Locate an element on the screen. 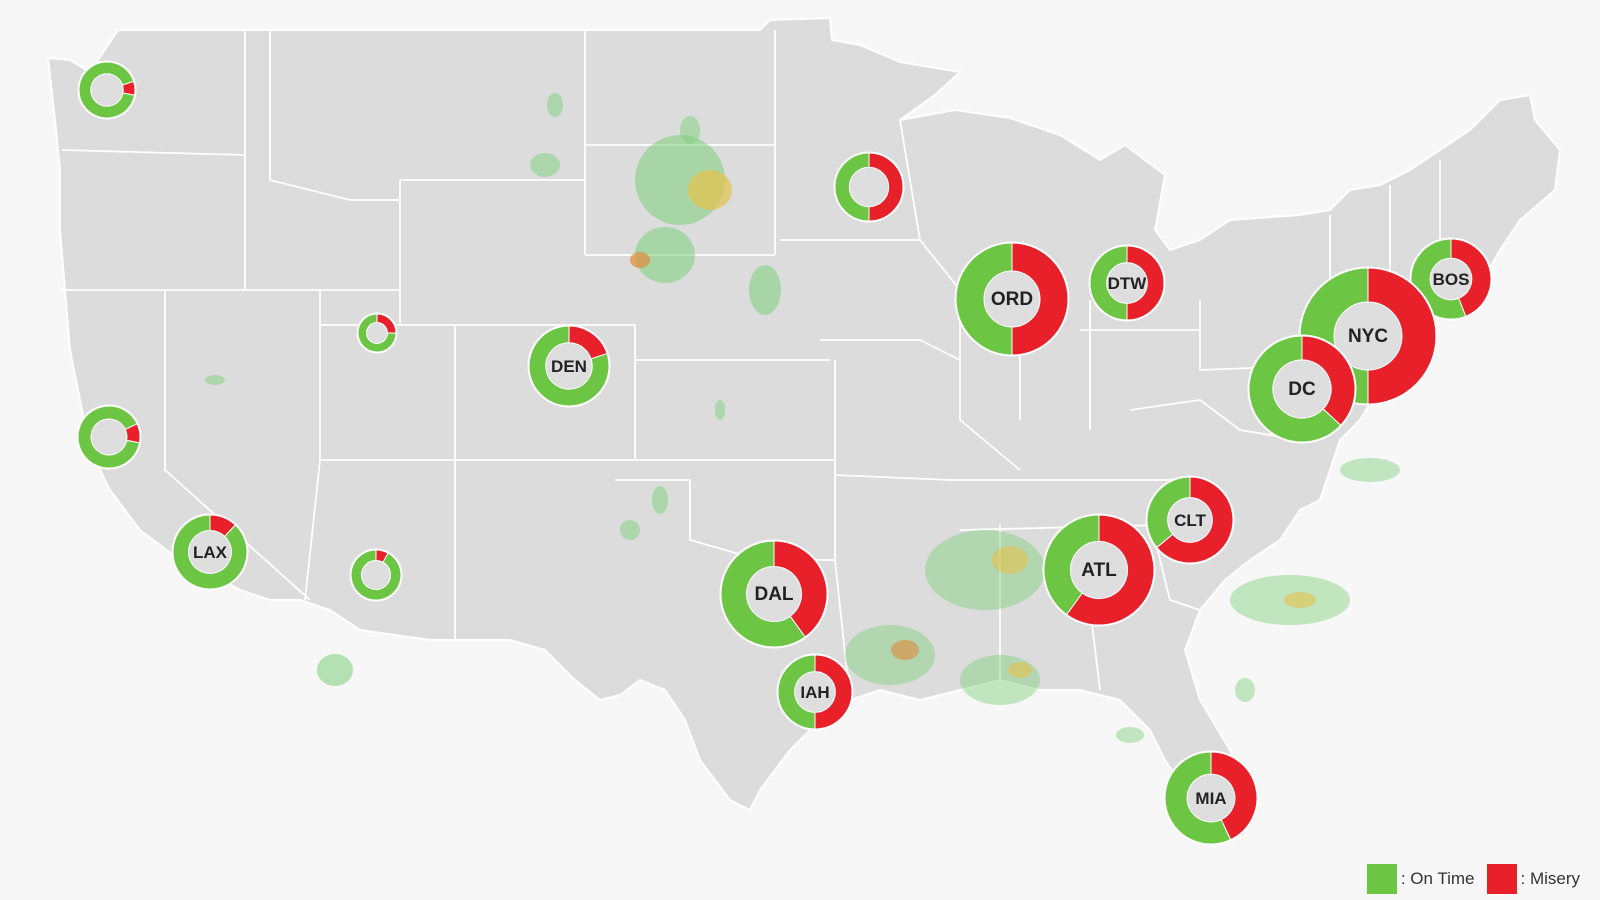  misery-label: : Misery is located at coordinates (1550, 878).